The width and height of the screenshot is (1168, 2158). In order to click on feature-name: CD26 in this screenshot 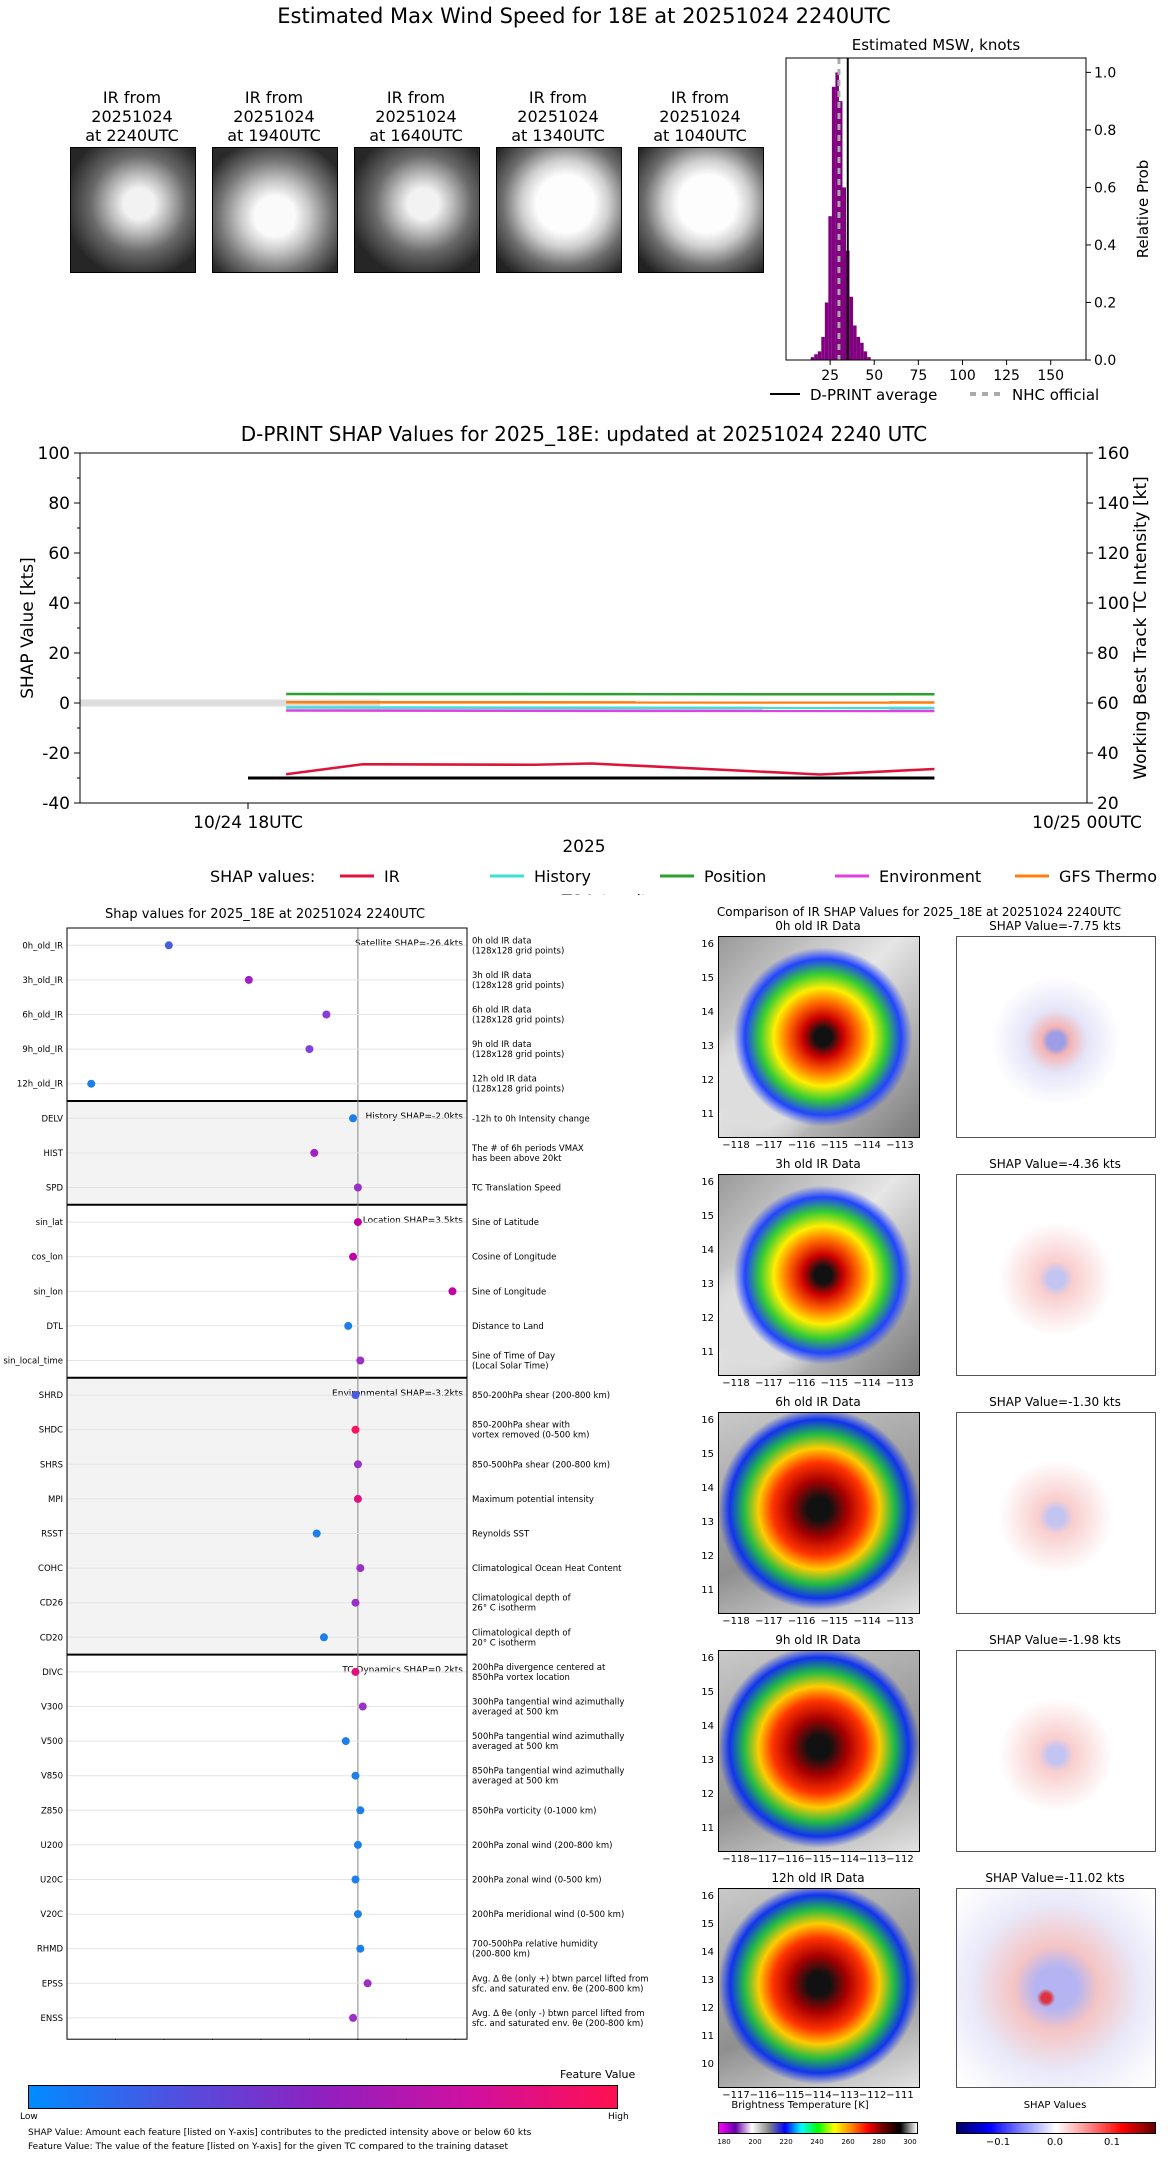, I will do `click(51, 1604)`.